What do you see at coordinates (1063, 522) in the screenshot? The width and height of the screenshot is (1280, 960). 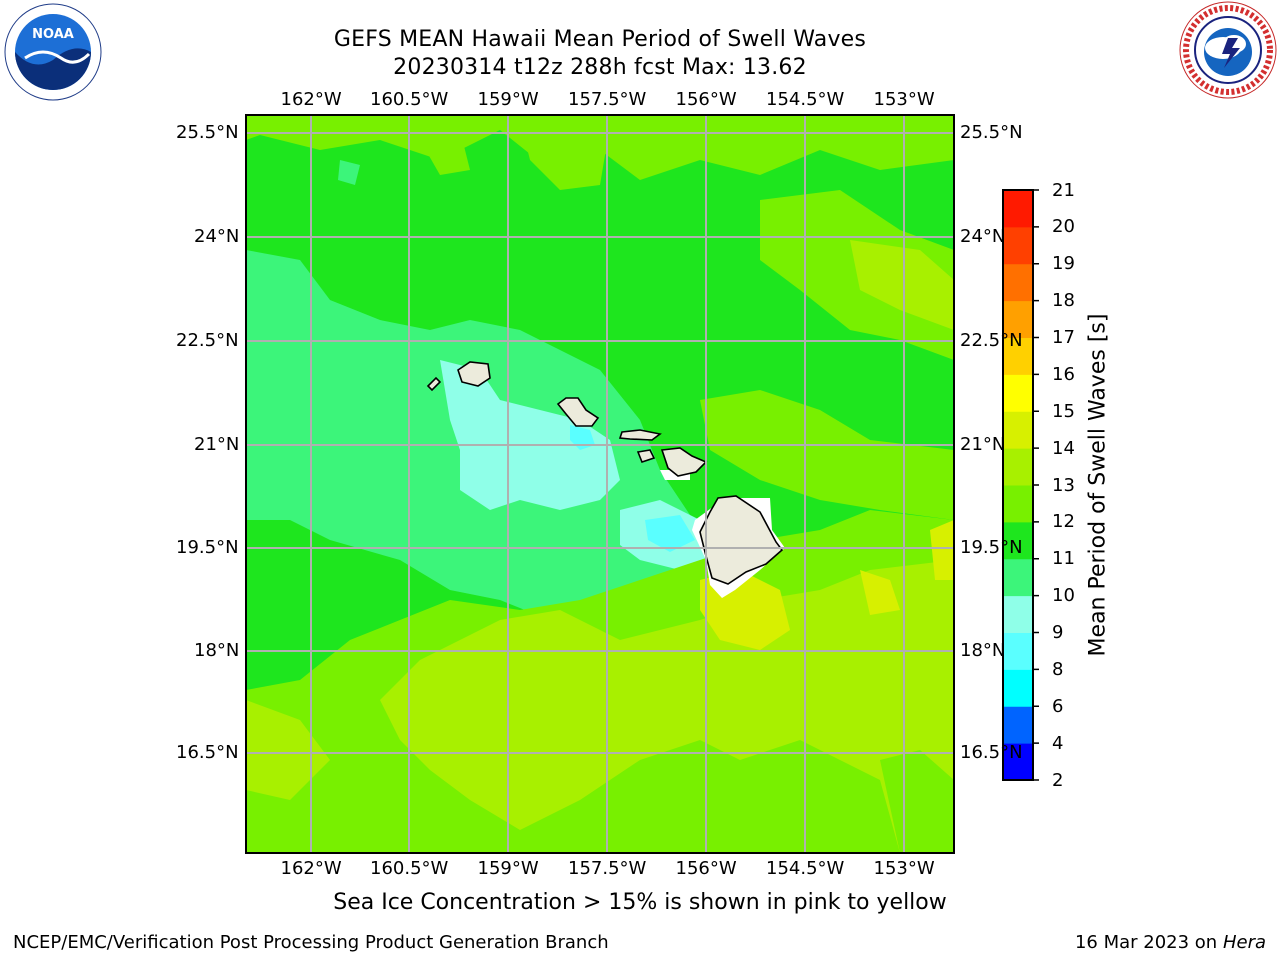 I see `colorbar-tick-label: 12` at bounding box center [1063, 522].